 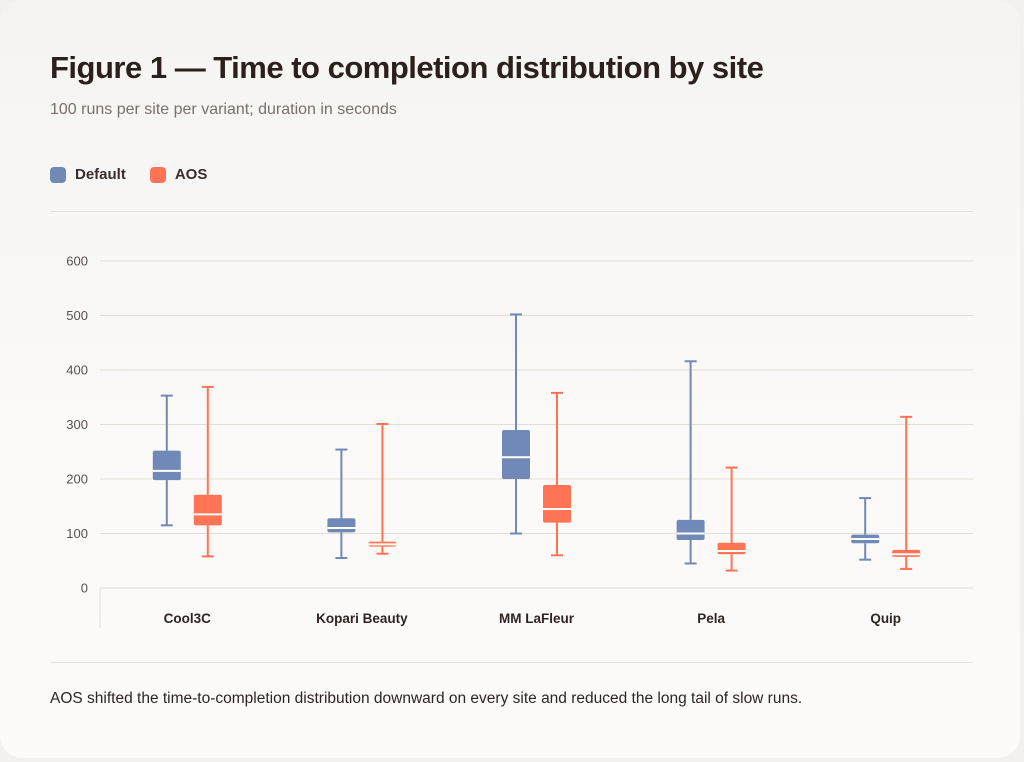 What do you see at coordinates (537, 618) in the screenshot?
I see `x-tick-label-2: MM LaFleur` at bounding box center [537, 618].